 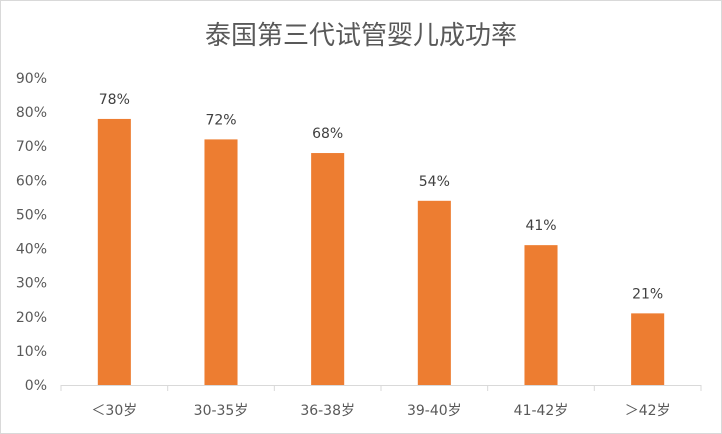 I want to click on y-tick-label: 10%, so click(x=31, y=352).